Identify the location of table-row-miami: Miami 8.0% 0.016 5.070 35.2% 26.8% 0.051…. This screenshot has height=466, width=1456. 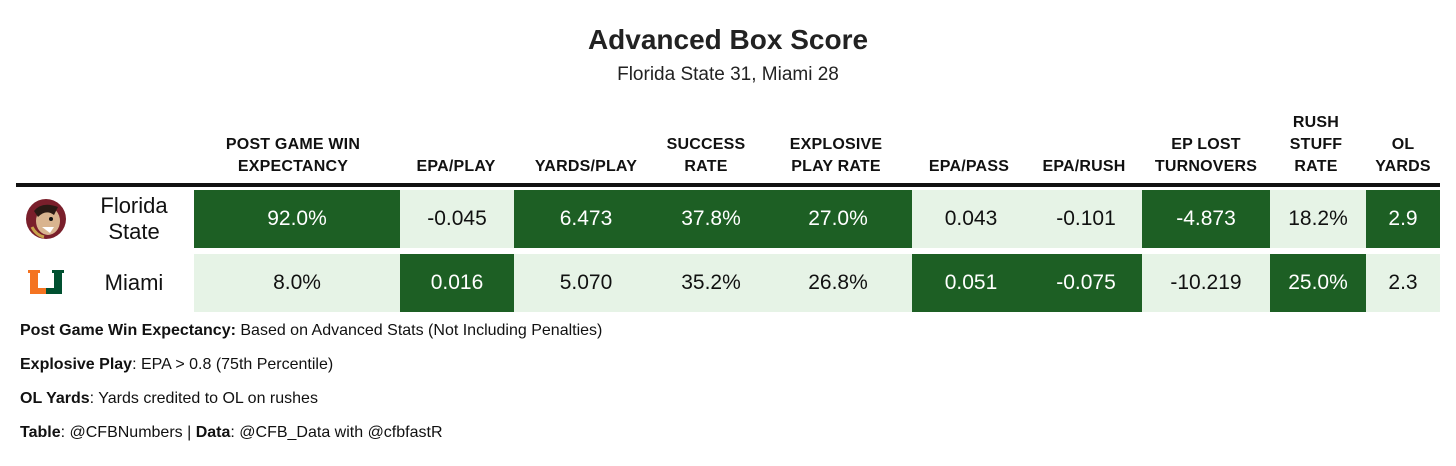
(728, 283).